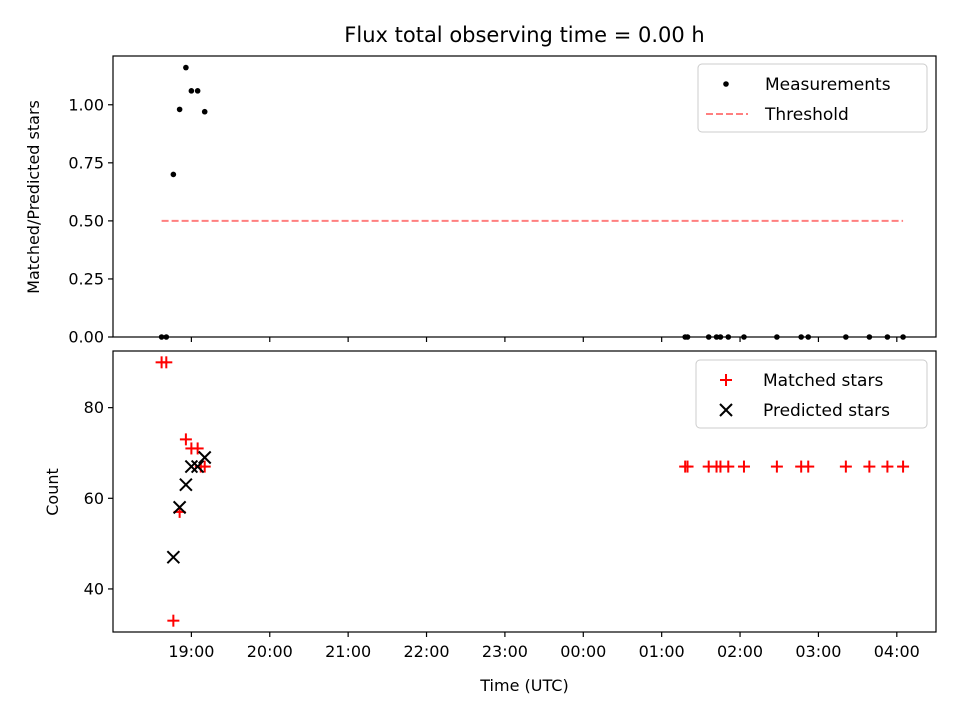 The width and height of the screenshot is (960, 720). Describe the element at coordinates (826, 411) in the screenshot. I see `legend-label-predicted-stars: Predicted stars` at that location.